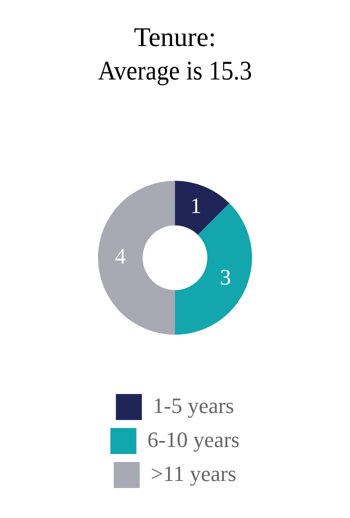 This screenshot has height=518, width=350. I want to click on chart-title: Tenure: Average is 15.3, so click(175, 54).